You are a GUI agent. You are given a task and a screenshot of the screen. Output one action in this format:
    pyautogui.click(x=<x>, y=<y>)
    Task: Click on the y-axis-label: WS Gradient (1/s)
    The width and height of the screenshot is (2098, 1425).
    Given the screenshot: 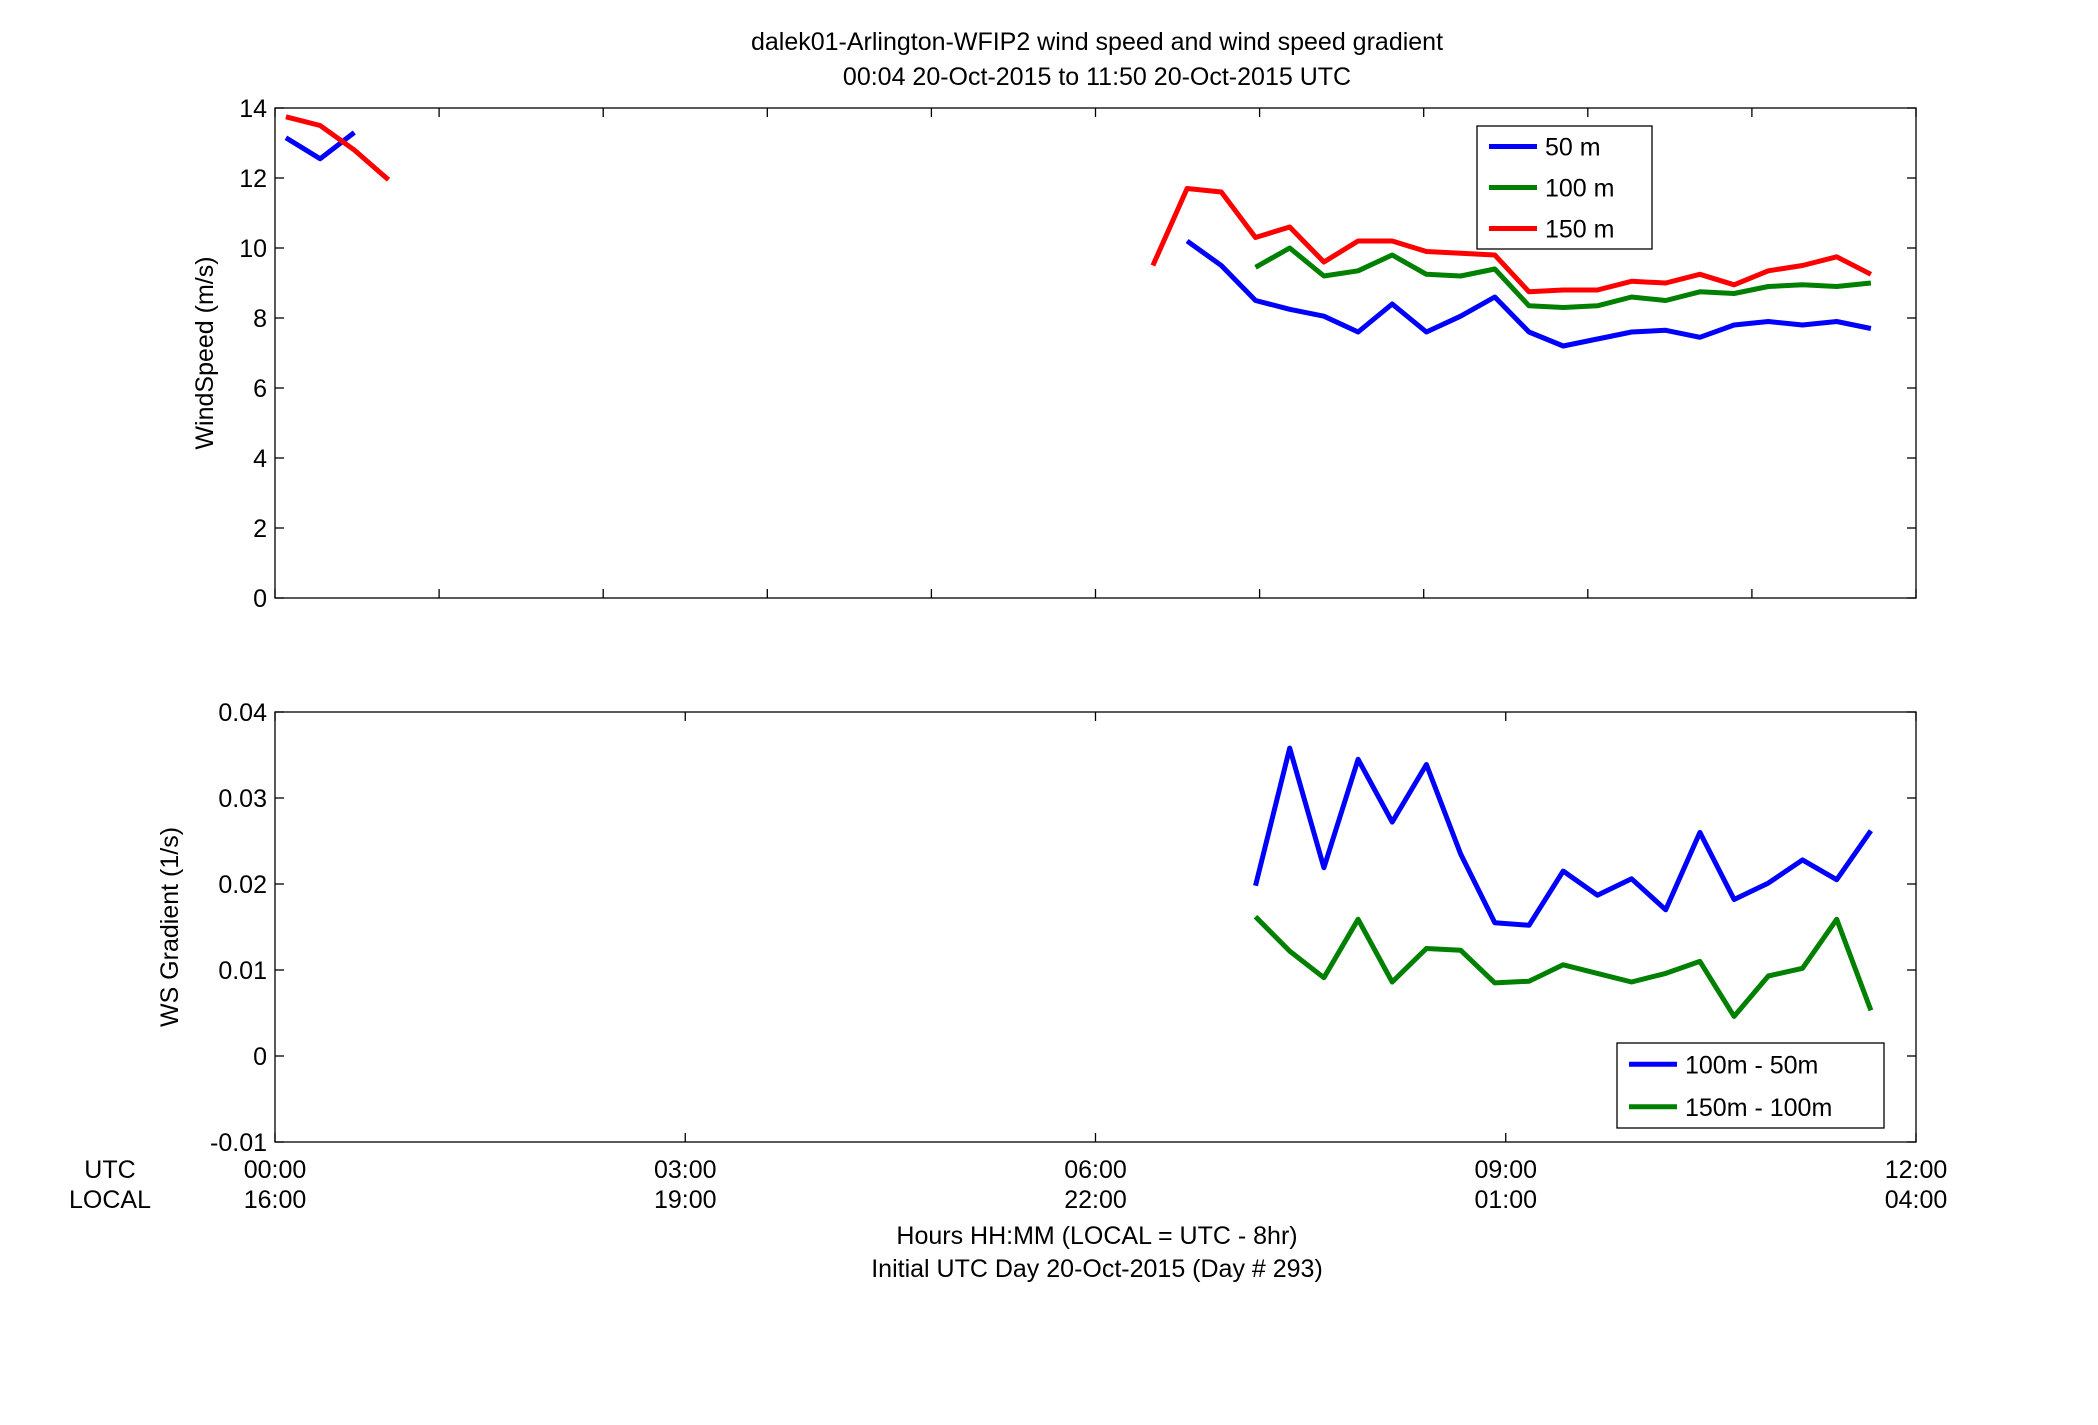 What is the action you would take?
    pyautogui.click(x=170, y=927)
    